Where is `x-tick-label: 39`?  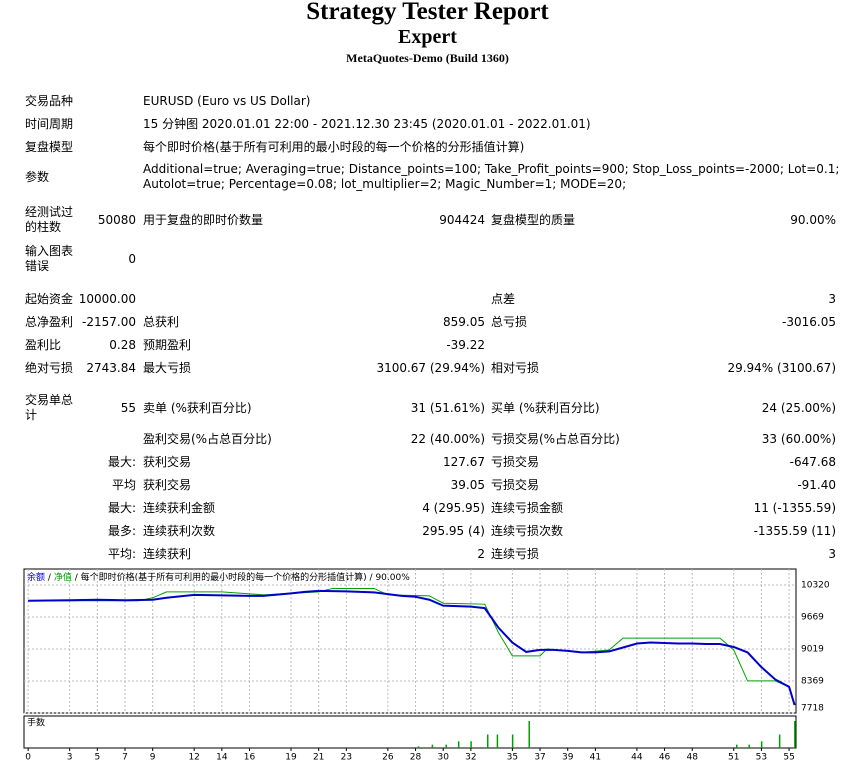
x-tick-label: 39 is located at coordinates (568, 758).